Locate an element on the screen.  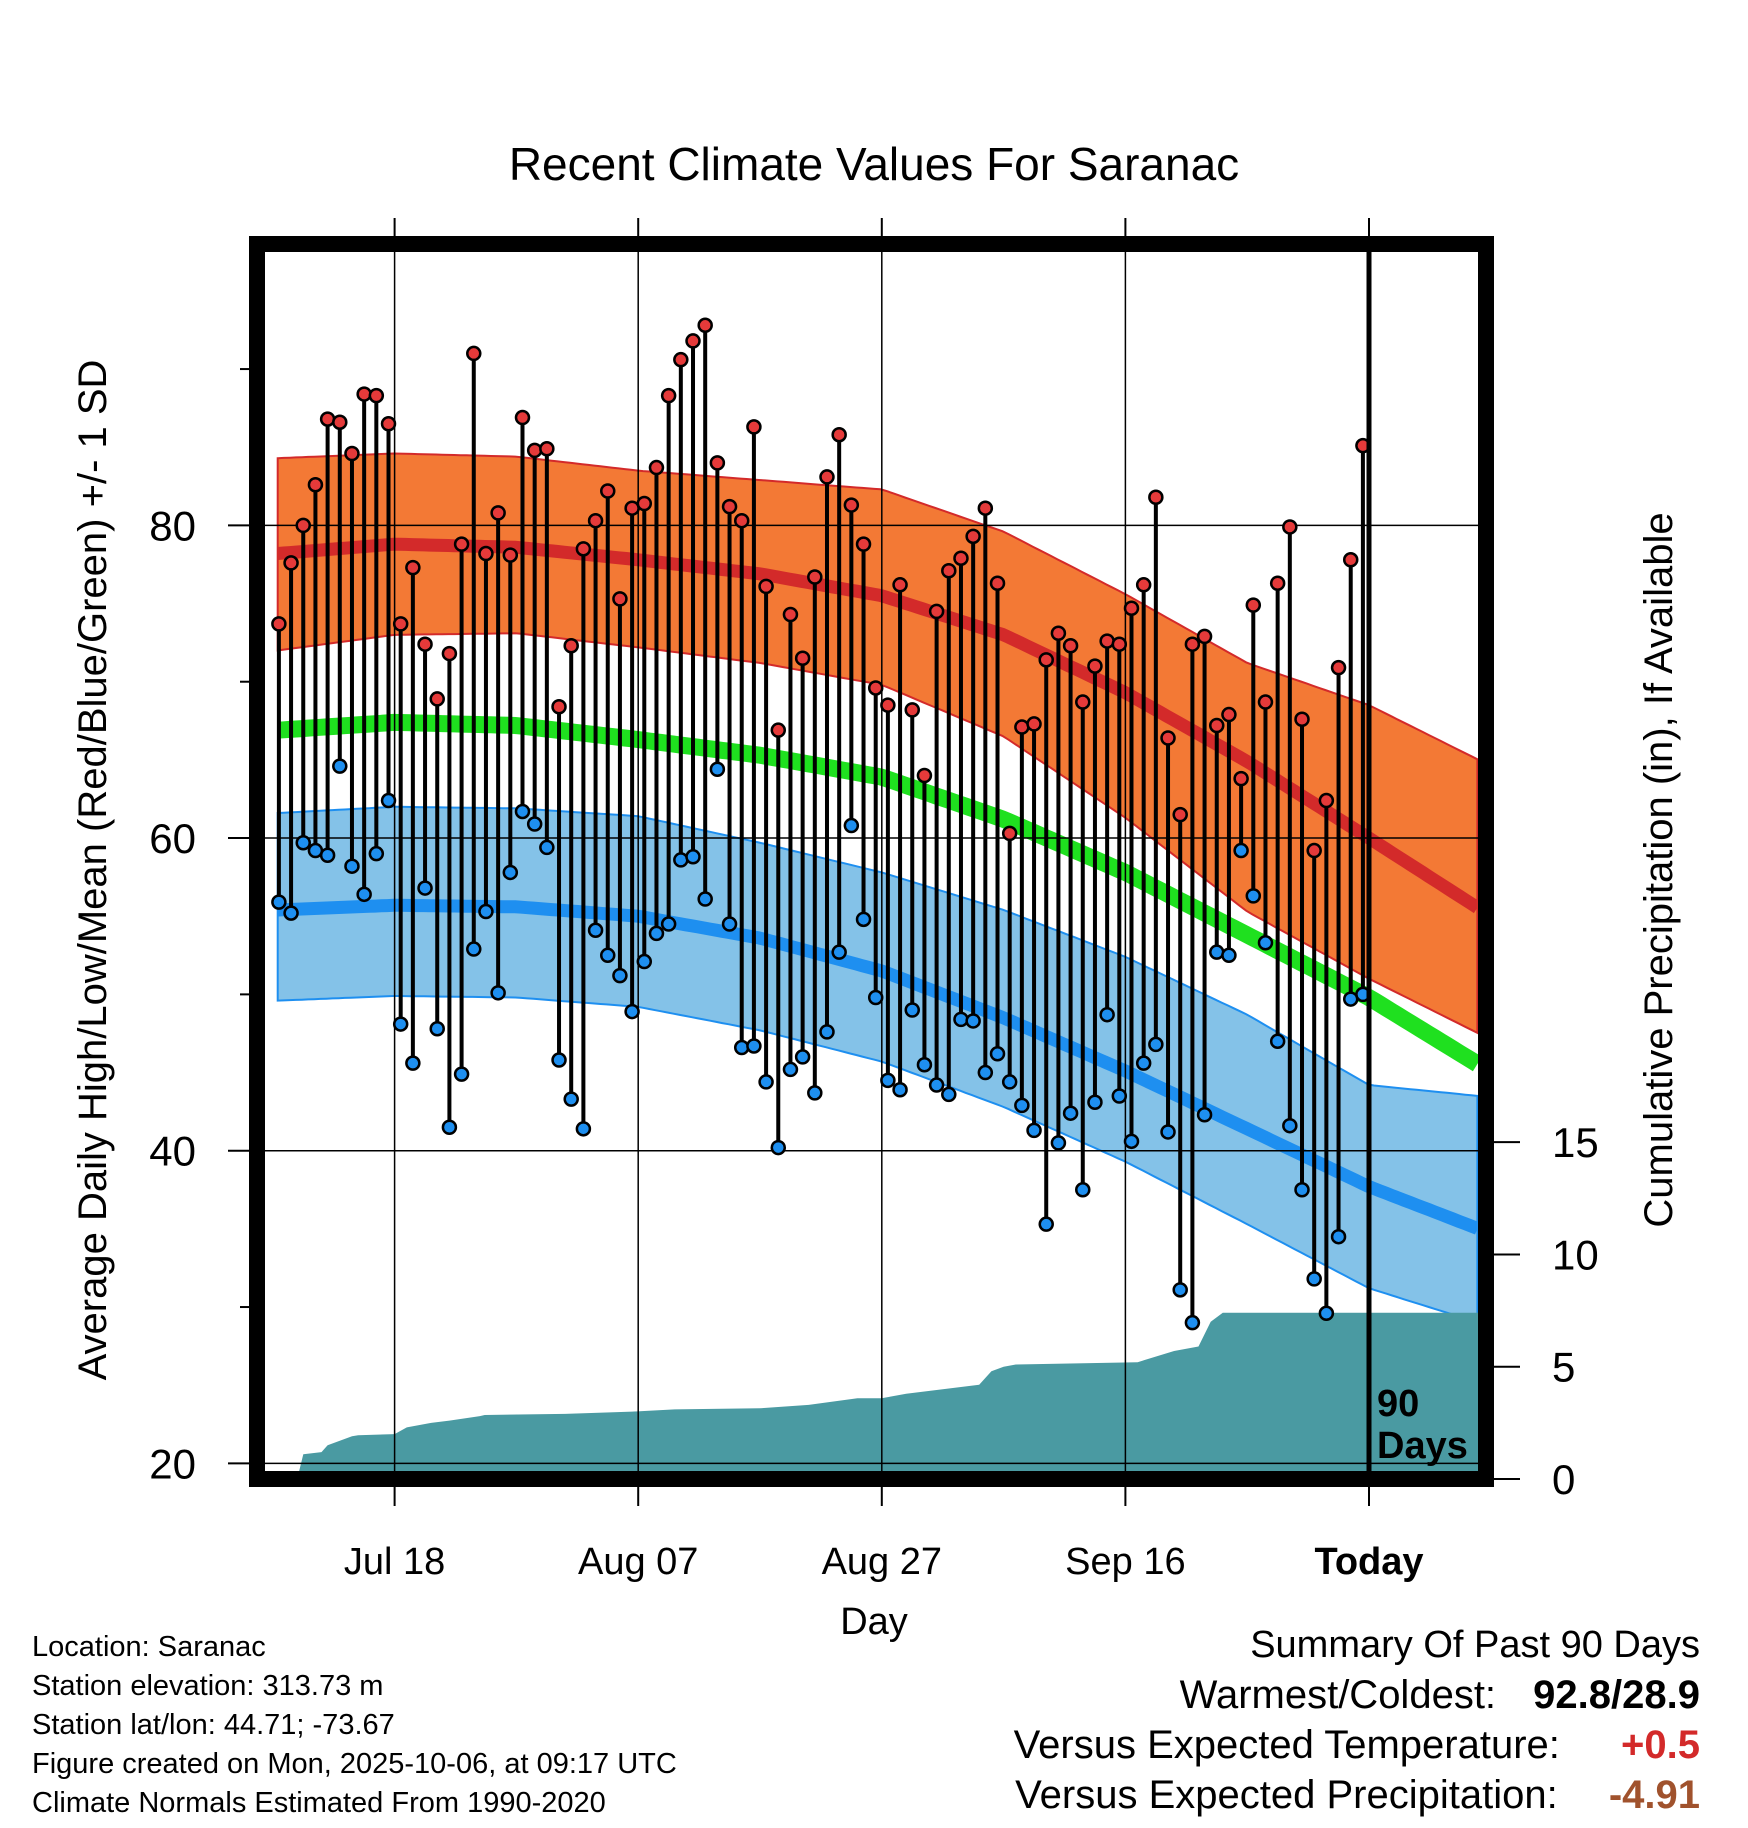
cumulative-precip-area is located at coordinates (878, 1395).